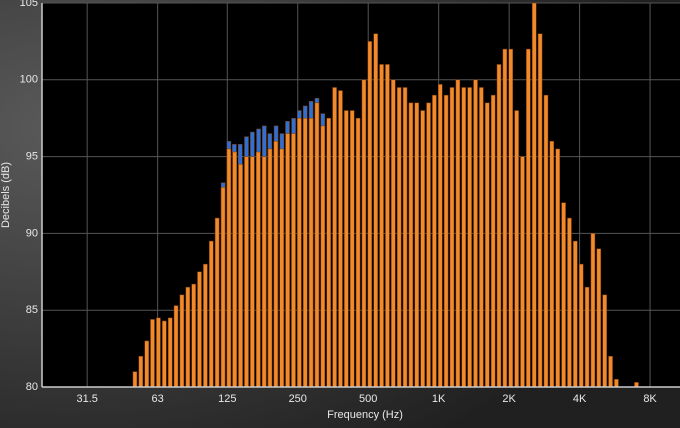  Describe the element at coordinates (6, 195) in the screenshot. I see `y-axis-label: Decibels (dB)` at that location.